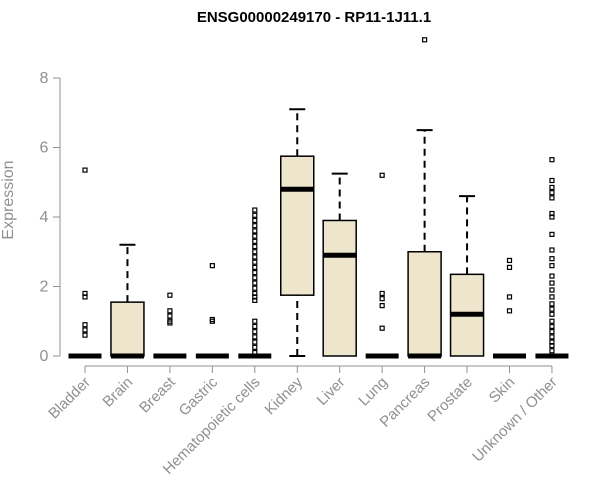  What do you see at coordinates (117, 392) in the screenshot?
I see `x-tick-label: Brain` at bounding box center [117, 392].